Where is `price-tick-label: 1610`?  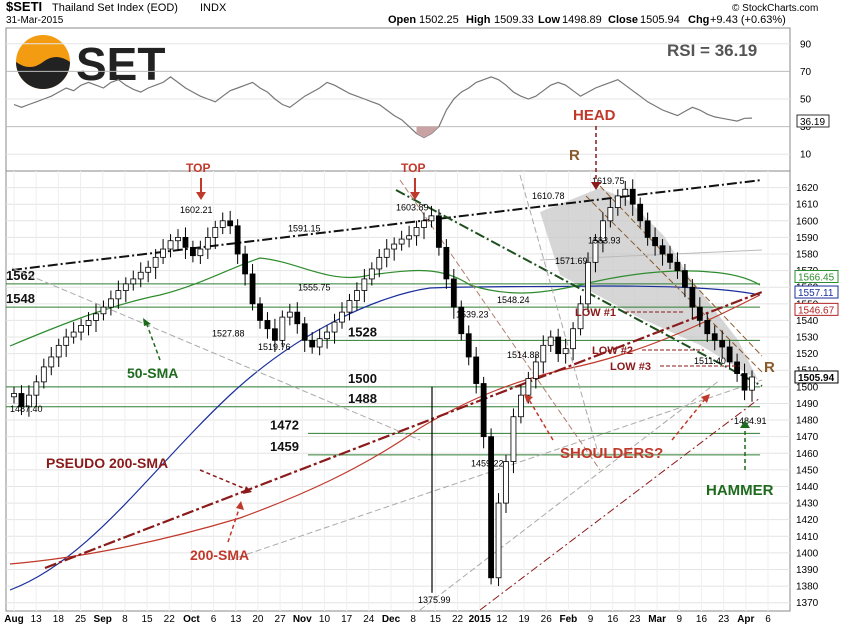 price-tick-label: 1610 is located at coordinates (807, 205).